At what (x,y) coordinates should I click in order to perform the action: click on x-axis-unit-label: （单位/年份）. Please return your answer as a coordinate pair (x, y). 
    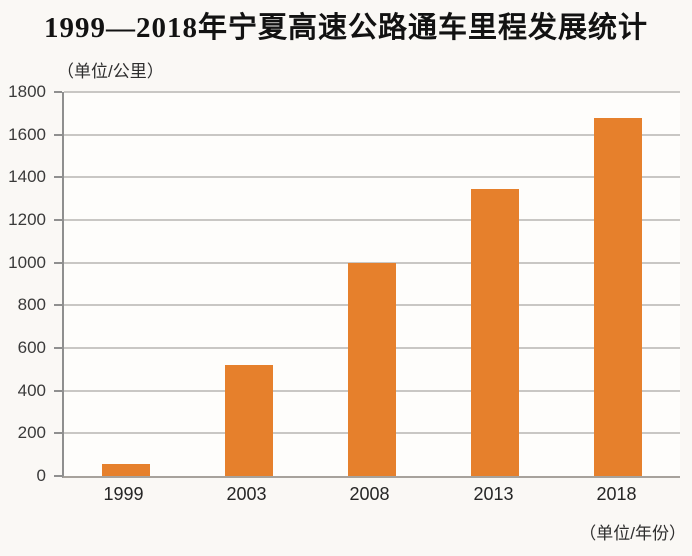
    Looking at the image, I should click on (632, 533).